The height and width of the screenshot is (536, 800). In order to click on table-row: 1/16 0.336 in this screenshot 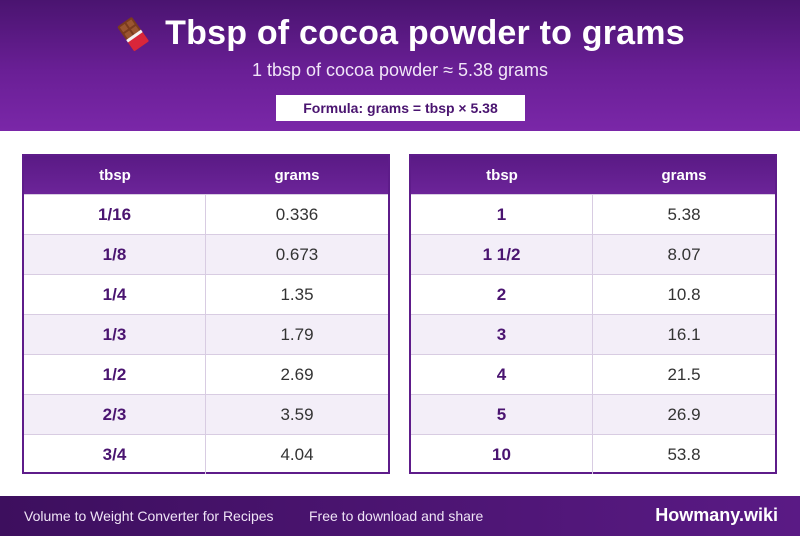, I will do `click(206, 214)`.